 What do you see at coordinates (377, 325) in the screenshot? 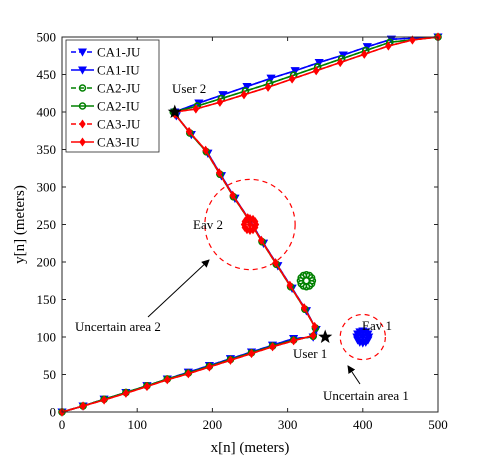
I see `eav-1-label: Eav 1` at bounding box center [377, 325].